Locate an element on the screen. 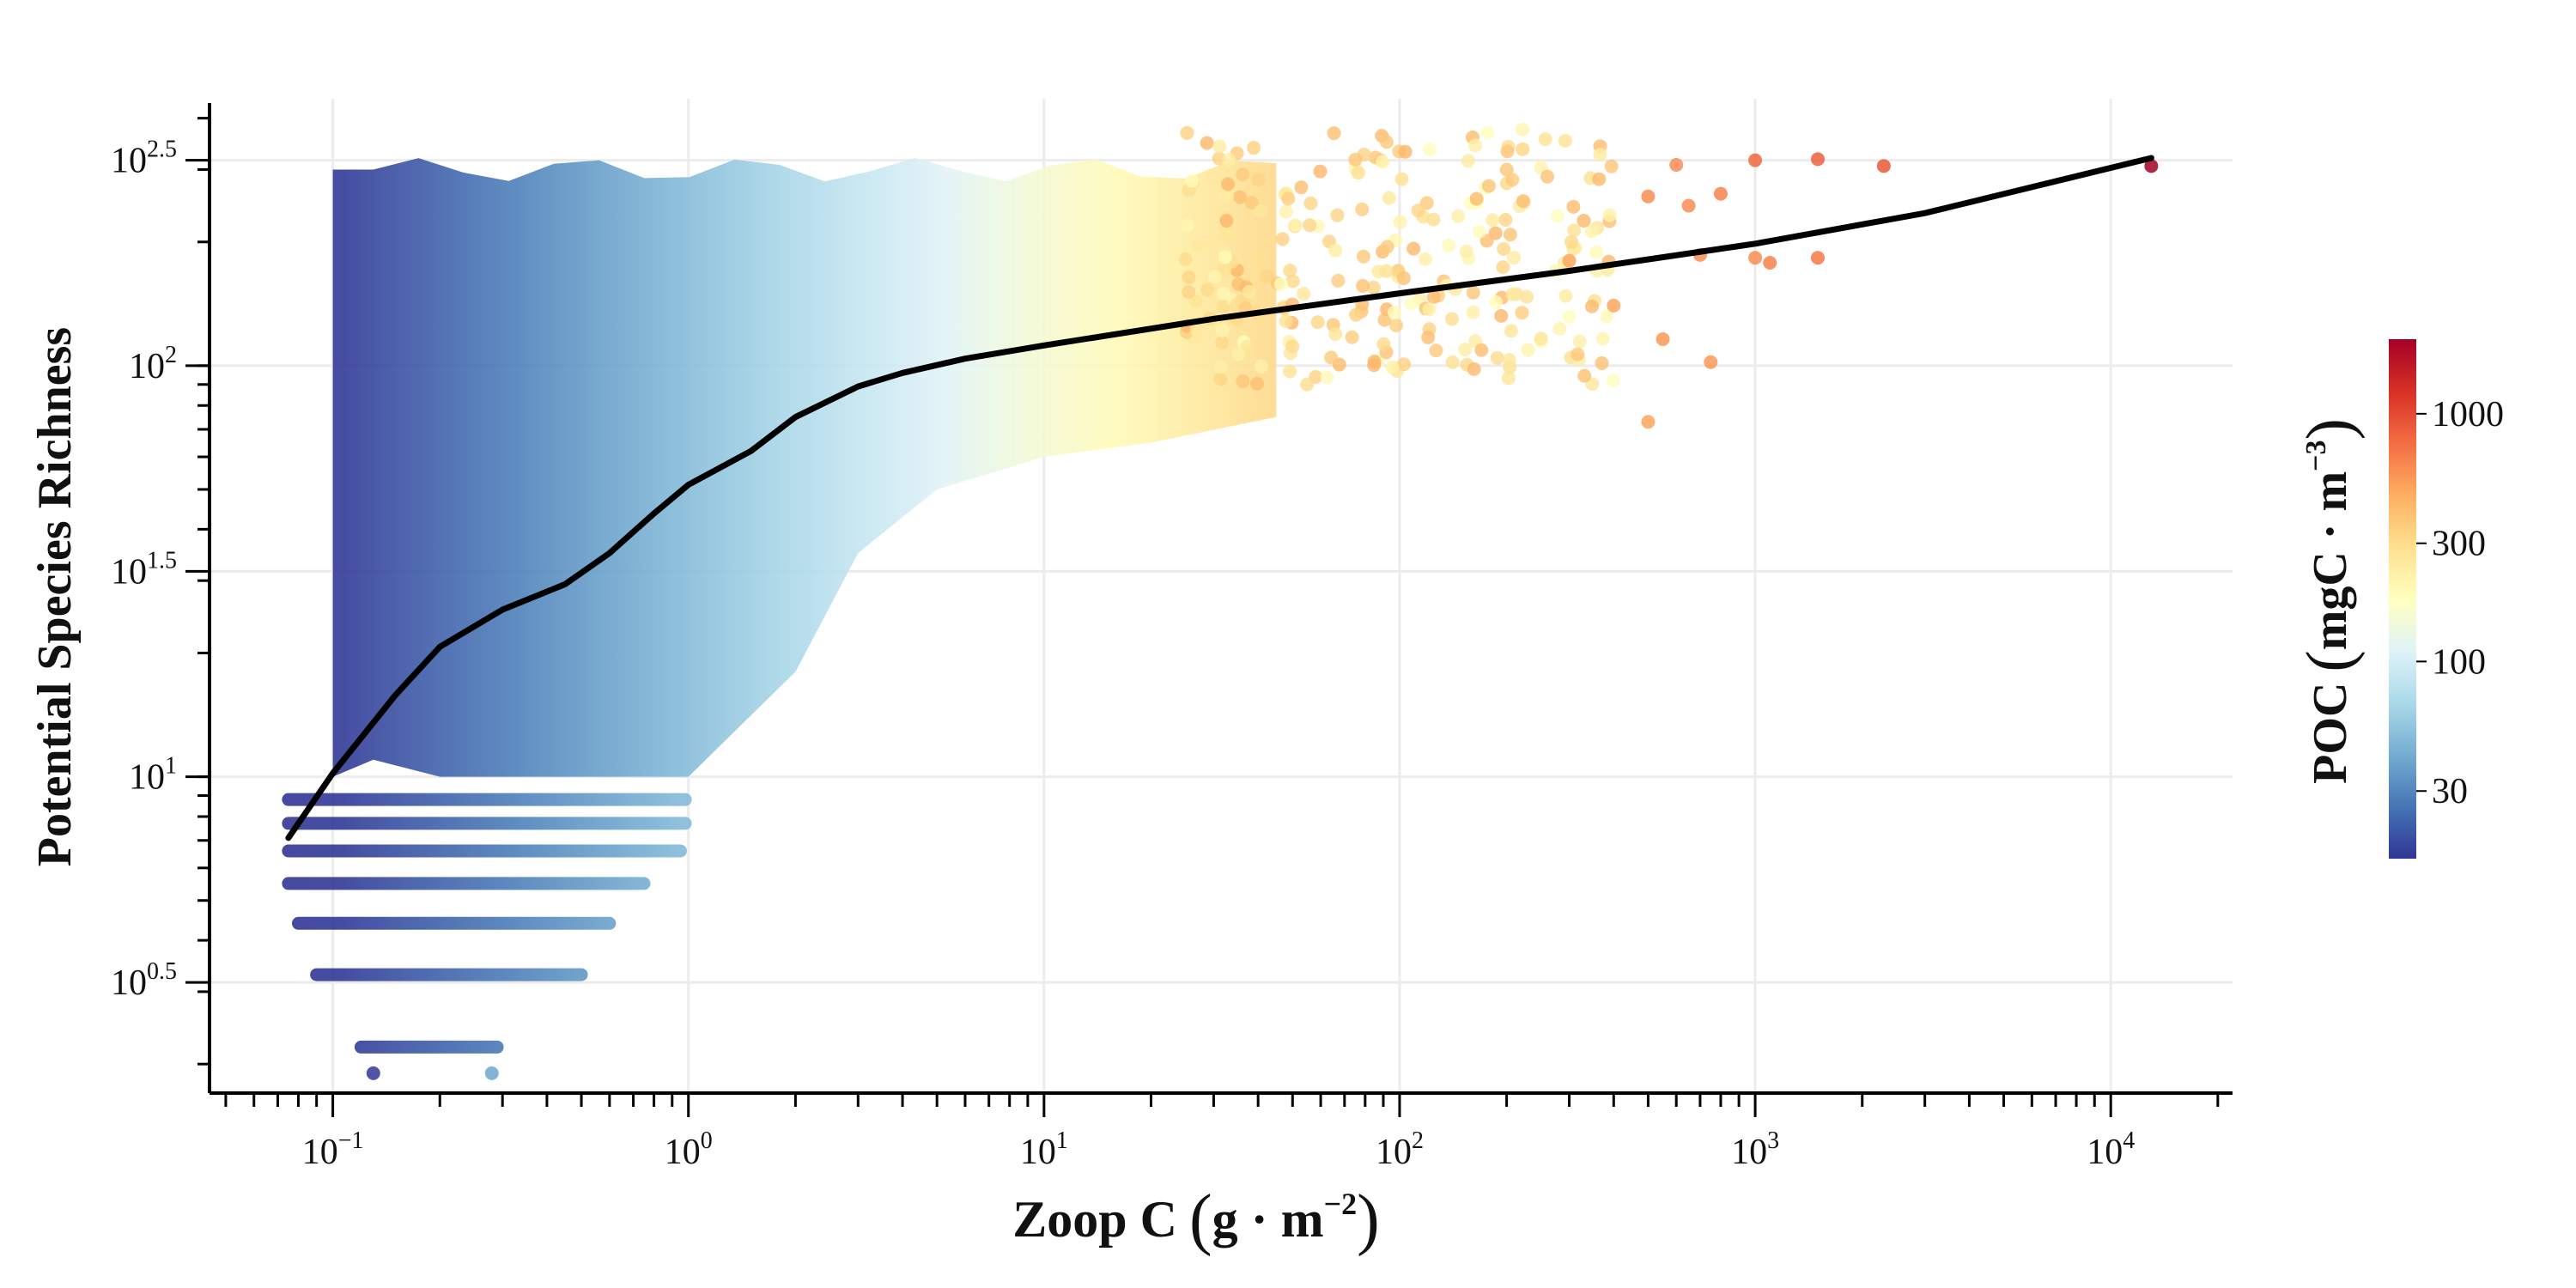 The height and width of the screenshot is (1288, 2576). x-axis-title: Zoop C (g · m−2) is located at coordinates (1196, 1219).